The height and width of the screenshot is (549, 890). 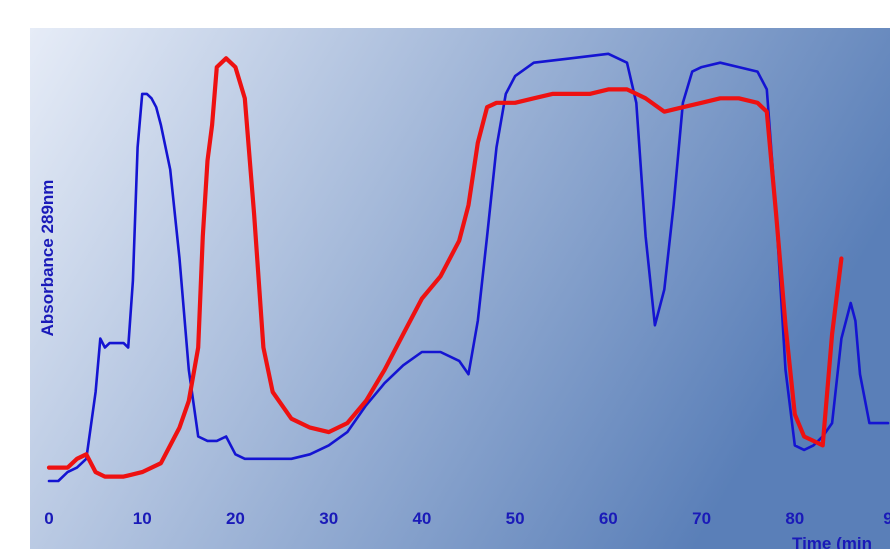 I want to click on x-tick-label: 20, so click(x=235, y=518).